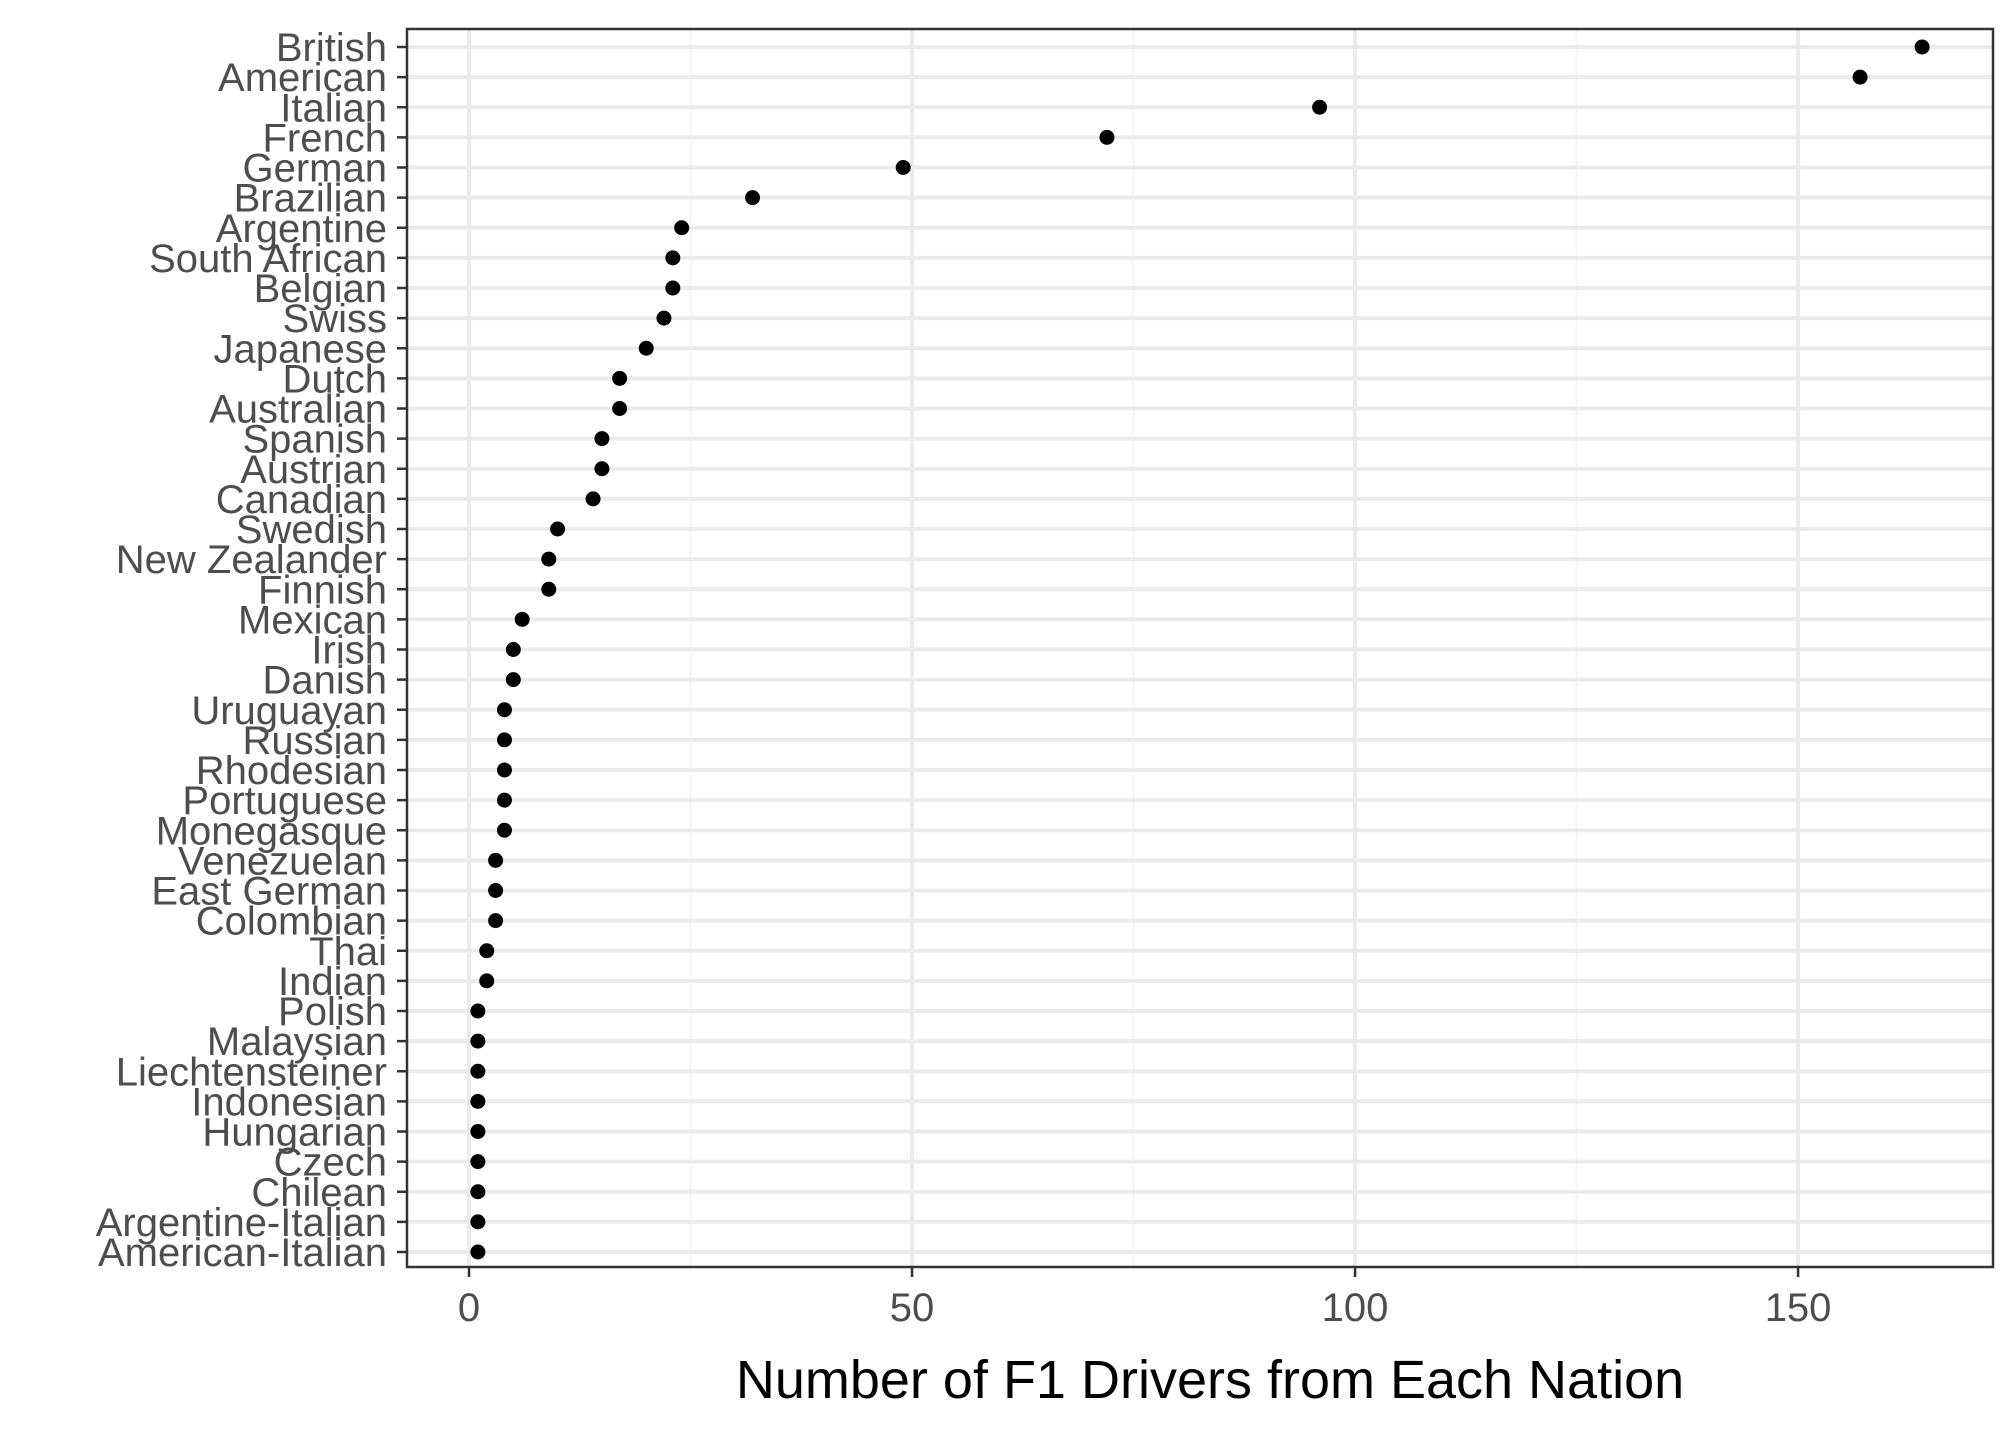 Image resolution: width=2016 pixels, height=1440 pixels. Describe the element at coordinates (469, 1308) in the screenshot. I see `x-tick-label: 0` at that location.